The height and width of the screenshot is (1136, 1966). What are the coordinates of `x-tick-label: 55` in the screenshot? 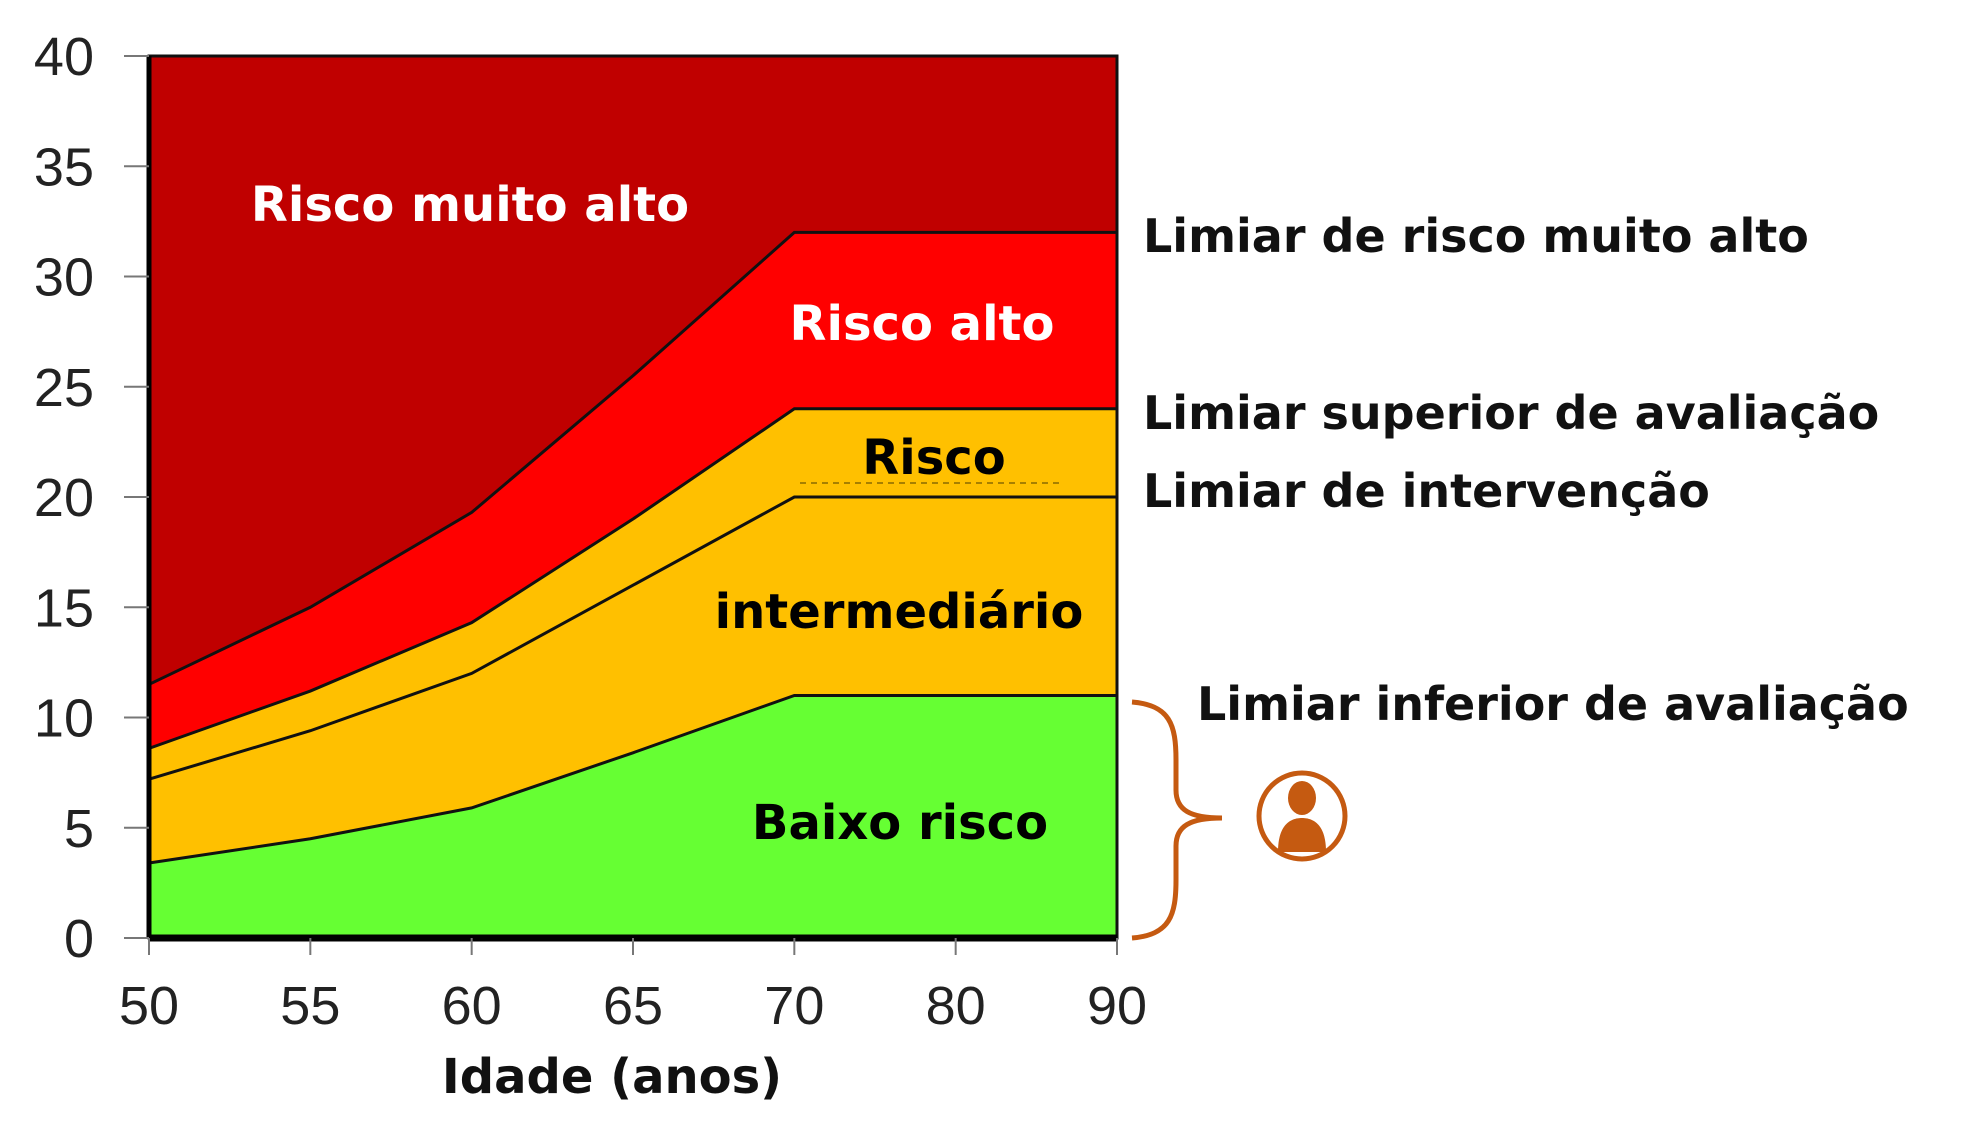 It's located at (310, 1006).